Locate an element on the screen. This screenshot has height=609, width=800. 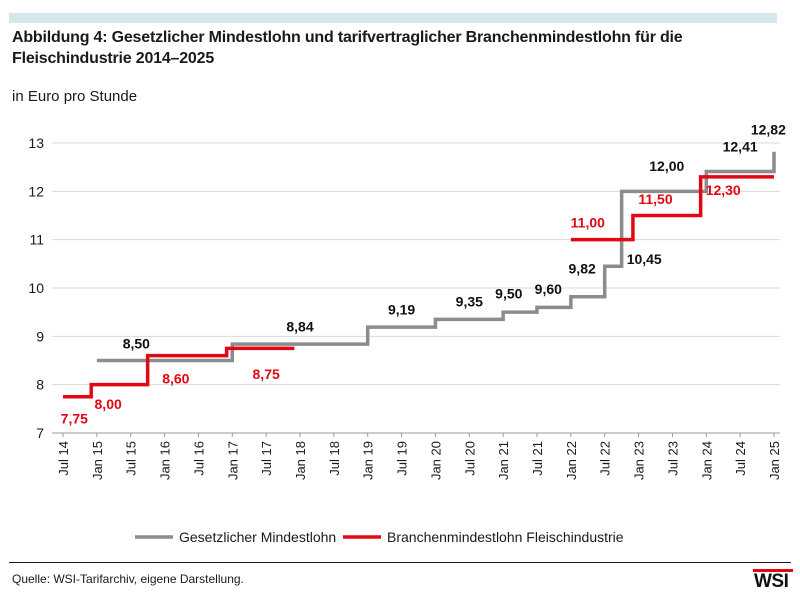
x-tick-label: Jul 23 is located at coordinates (672, 458).